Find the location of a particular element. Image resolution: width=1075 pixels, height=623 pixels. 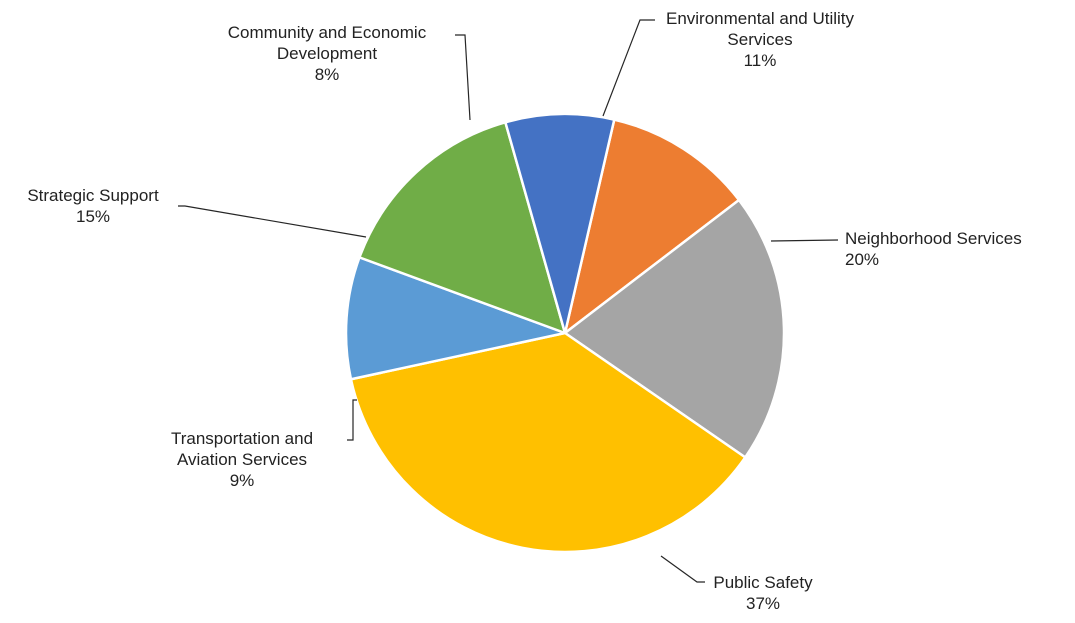

leader-line-community-and-economic-development is located at coordinates (463, 77).